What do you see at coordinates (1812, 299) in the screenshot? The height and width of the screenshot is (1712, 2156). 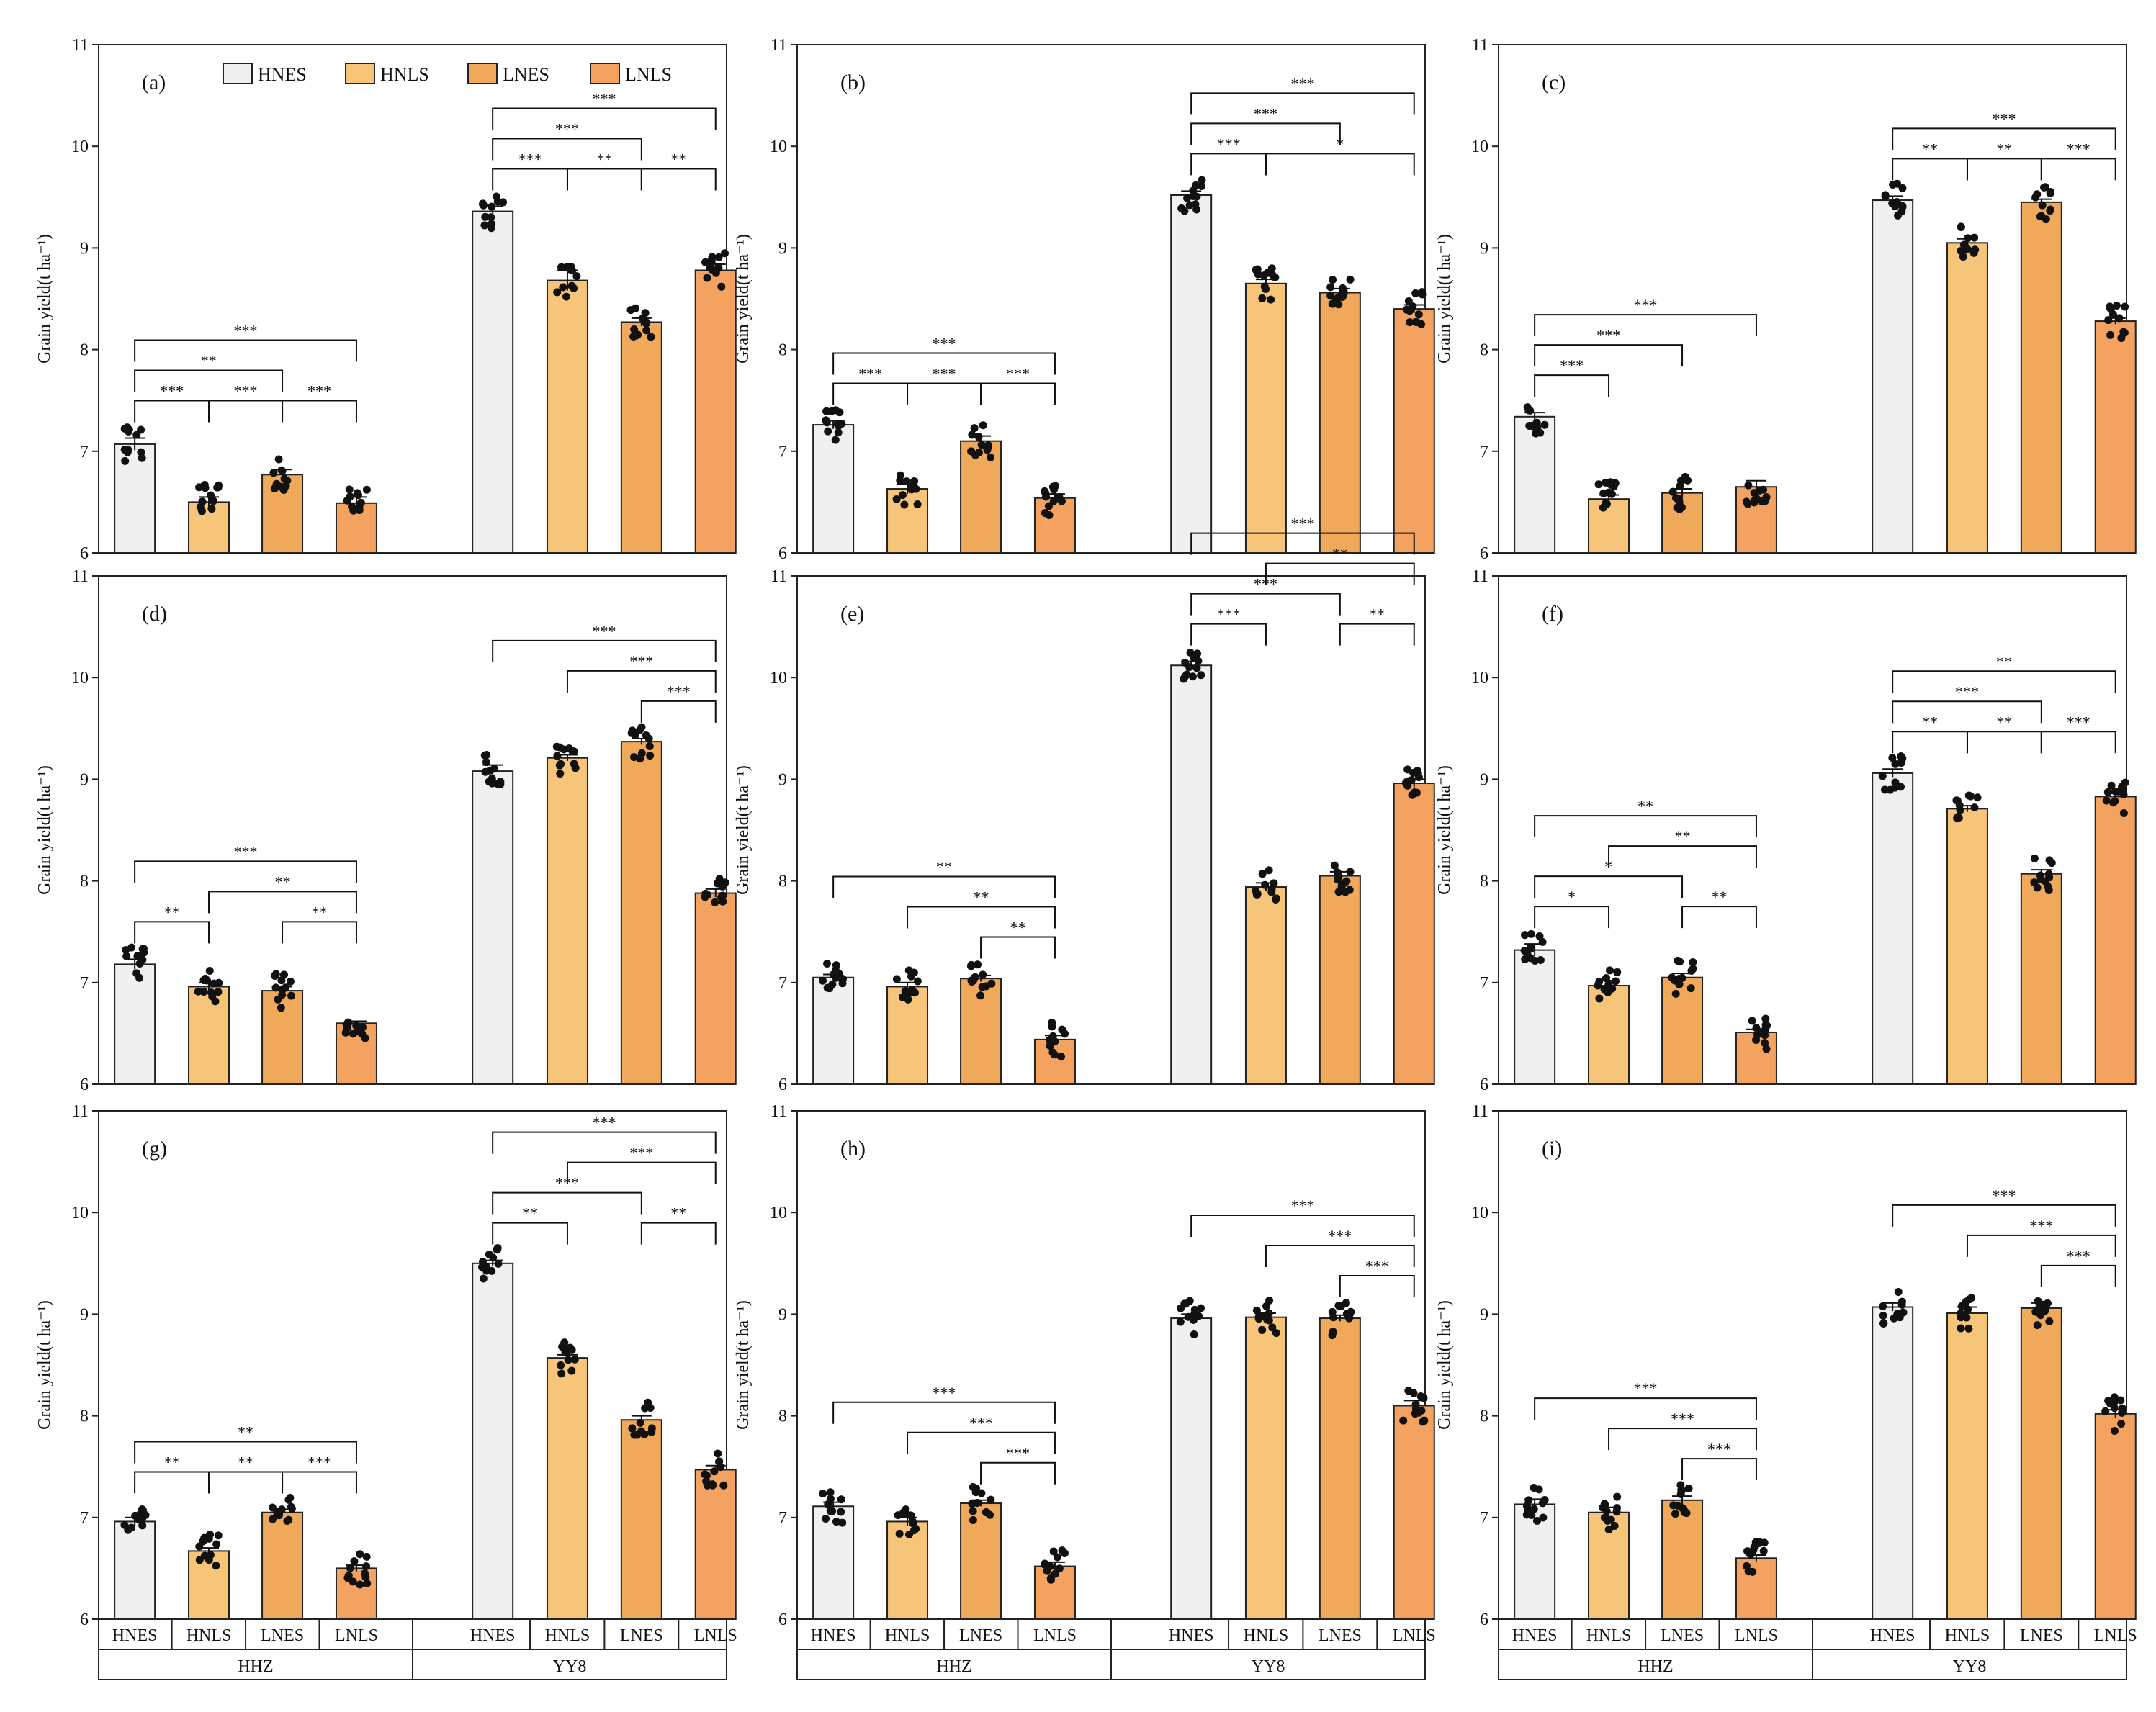 I see `plot-frame` at bounding box center [1812, 299].